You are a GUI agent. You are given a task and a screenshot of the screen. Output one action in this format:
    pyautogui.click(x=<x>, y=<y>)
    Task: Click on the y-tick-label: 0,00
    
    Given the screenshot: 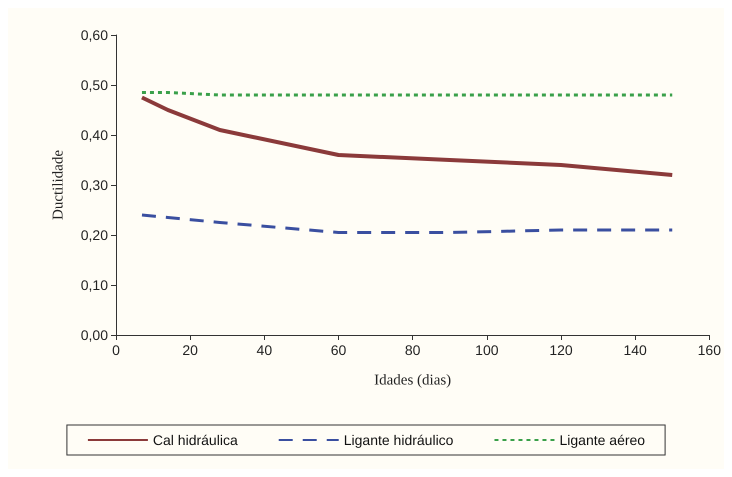 What is the action you would take?
    pyautogui.click(x=94, y=335)
    